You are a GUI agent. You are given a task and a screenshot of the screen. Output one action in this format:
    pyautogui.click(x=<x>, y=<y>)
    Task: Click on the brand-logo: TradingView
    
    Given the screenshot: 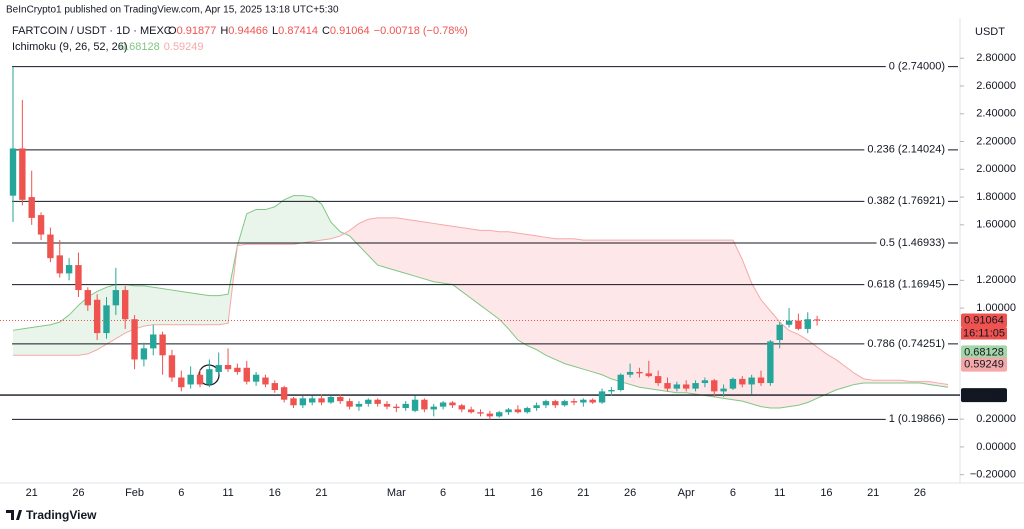 What is the action you would take?
    pyautogui.click(x=51, y=515)
    